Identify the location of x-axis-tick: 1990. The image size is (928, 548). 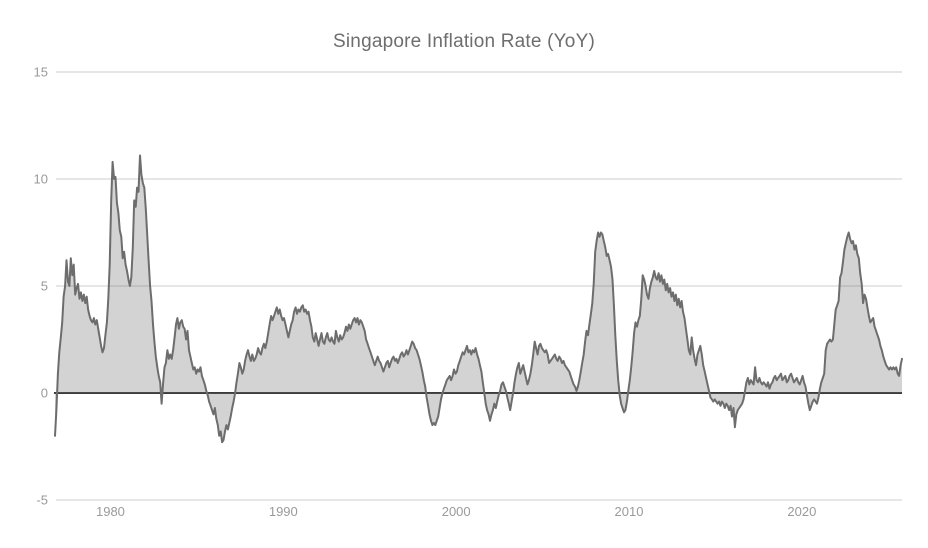
(283, 511).